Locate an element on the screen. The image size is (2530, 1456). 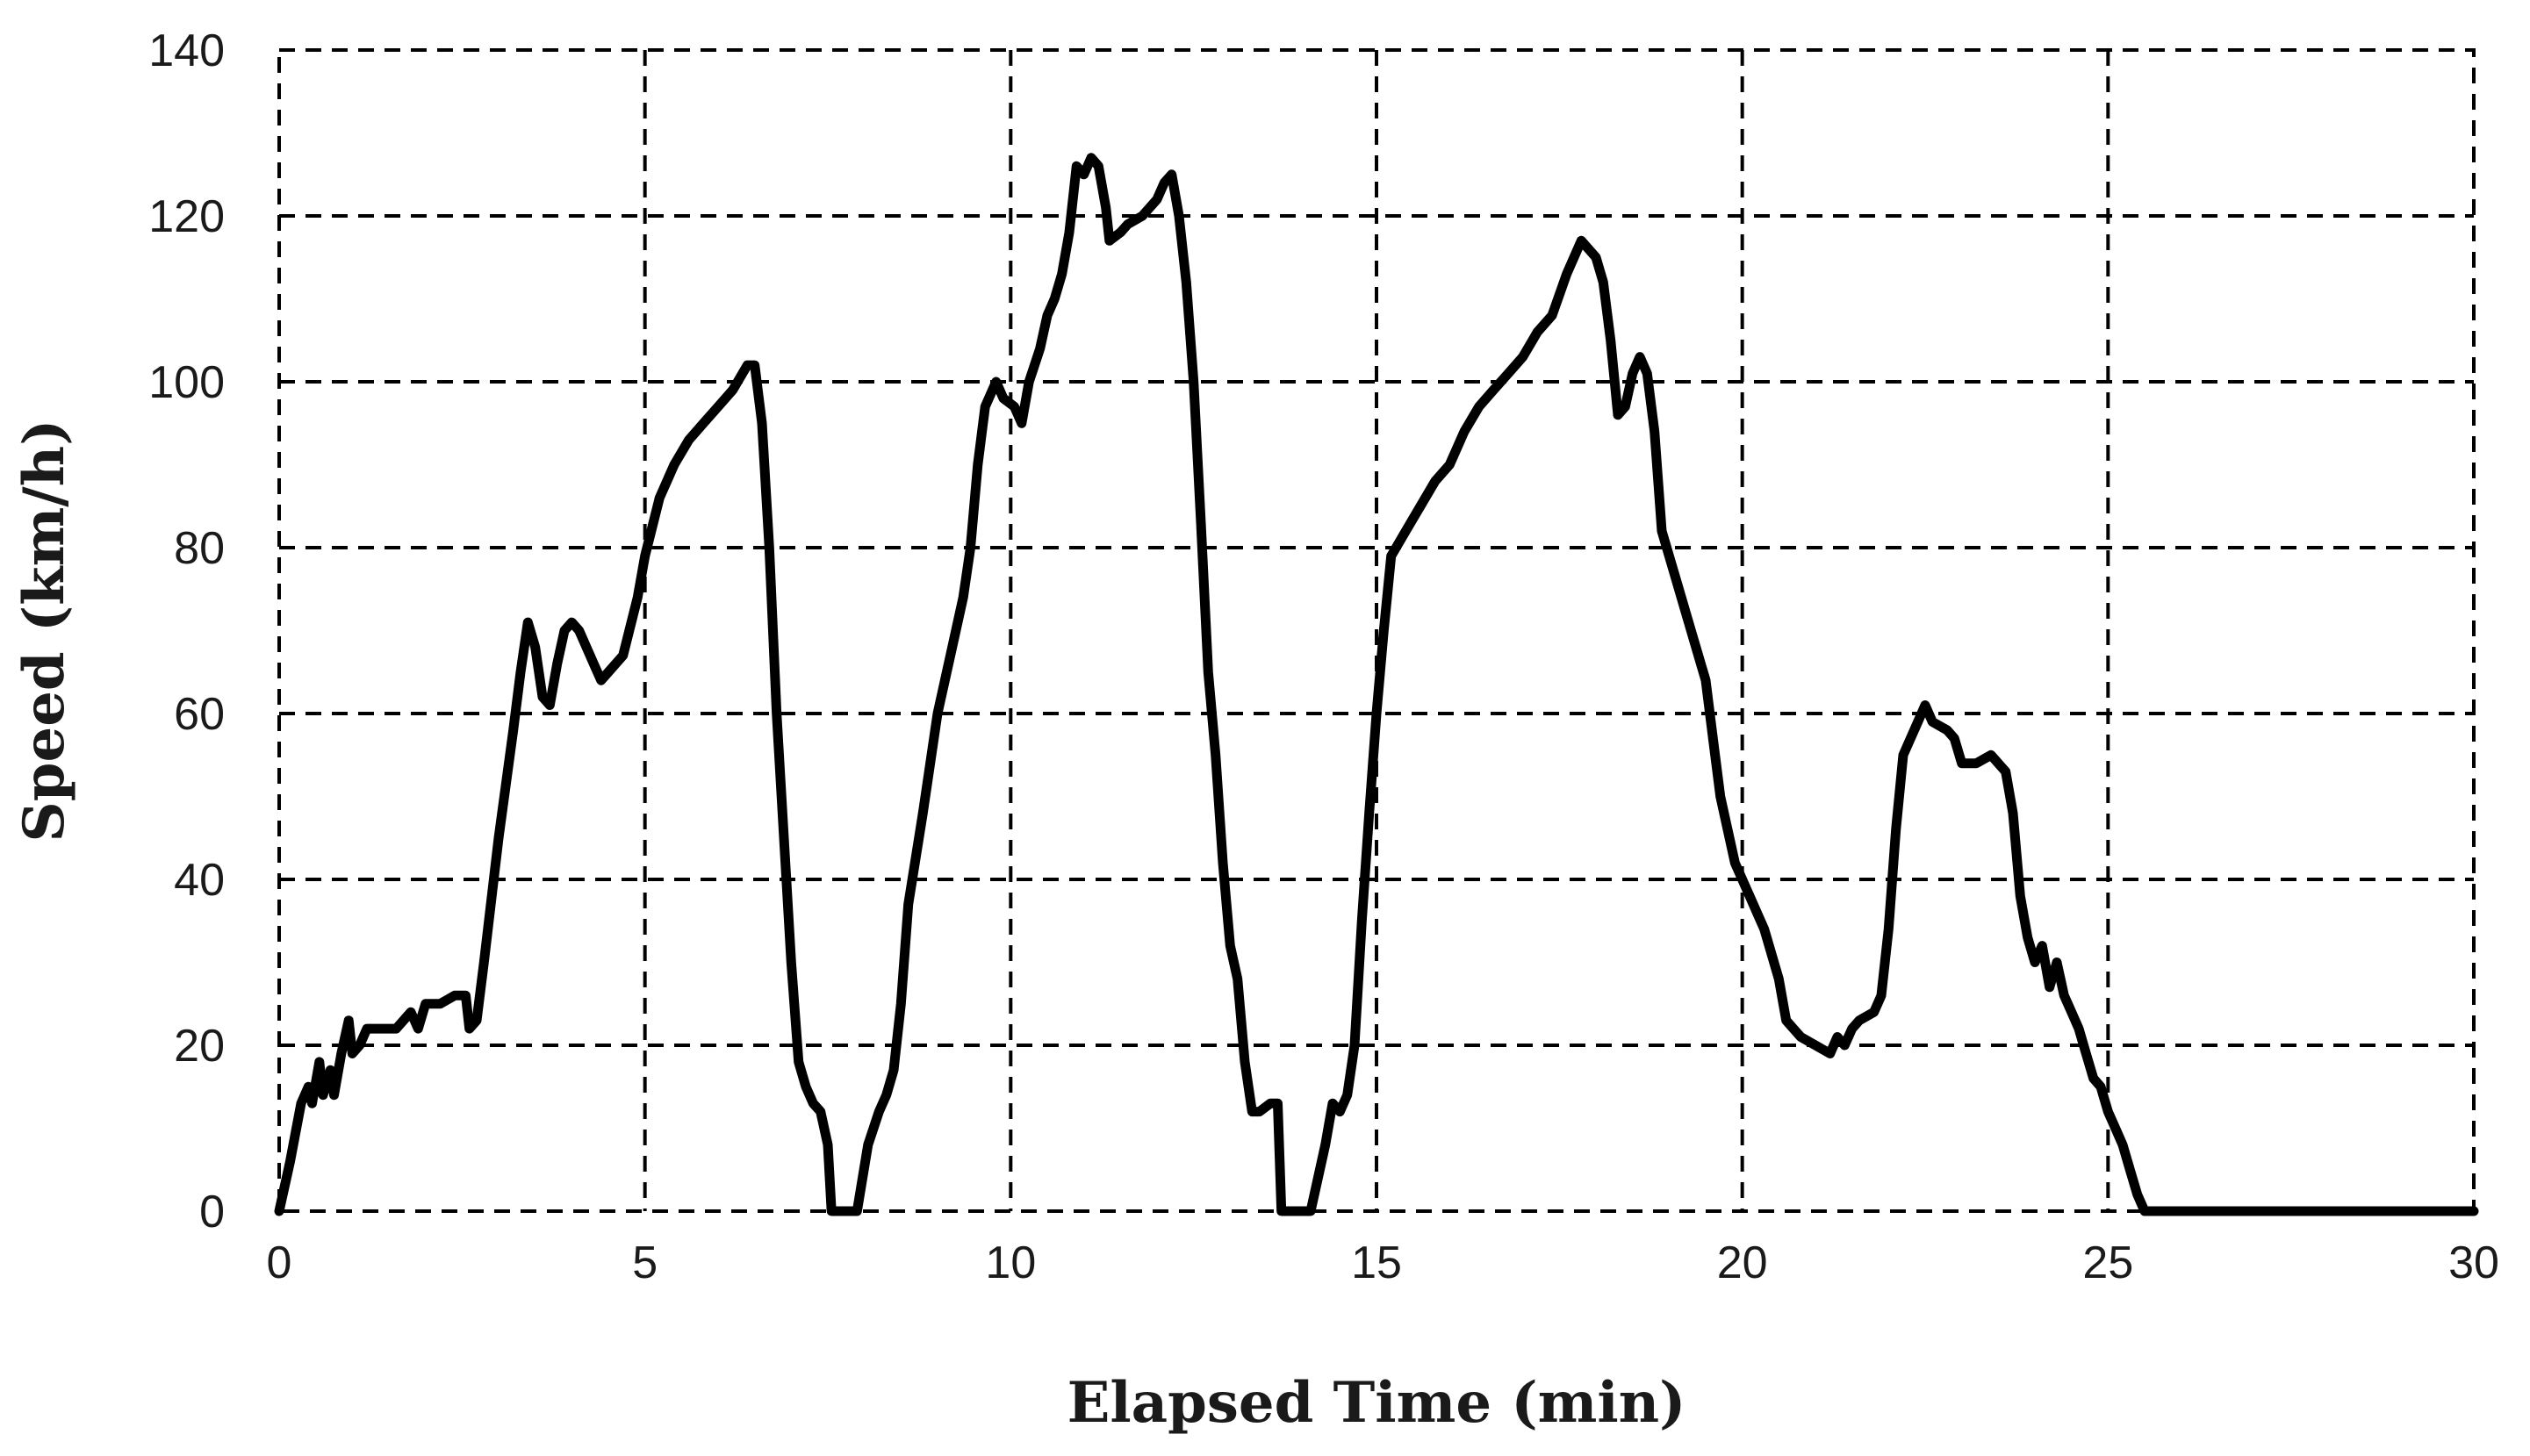
y-tick-label: 140 is located at coordinates (186, 50).